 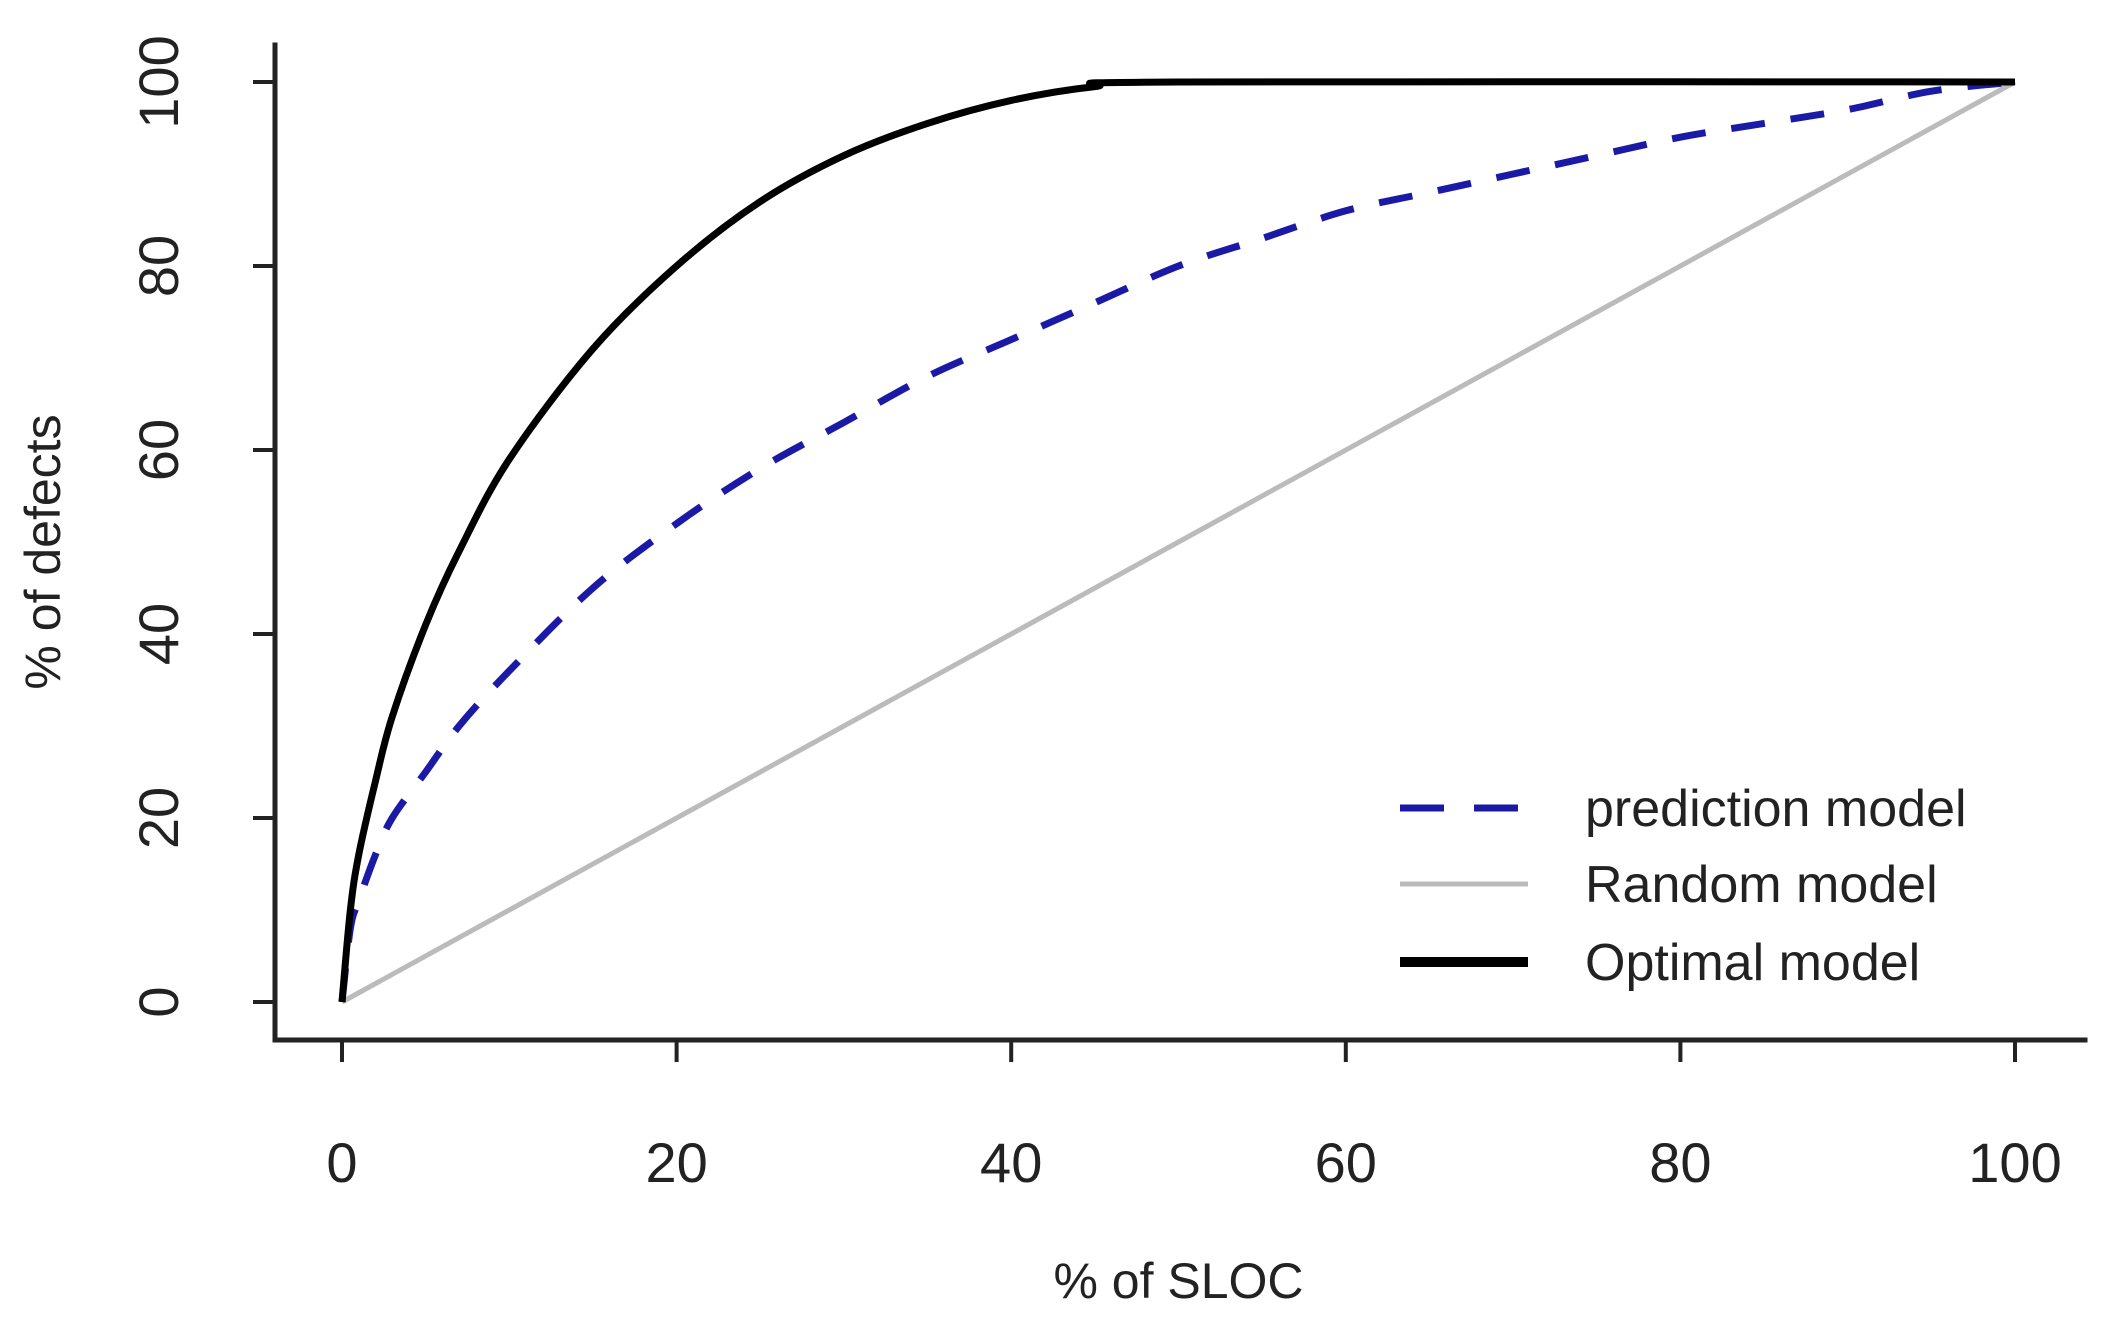 I want to click on x-tick-label: 100, so click(x=2014, y=1162).